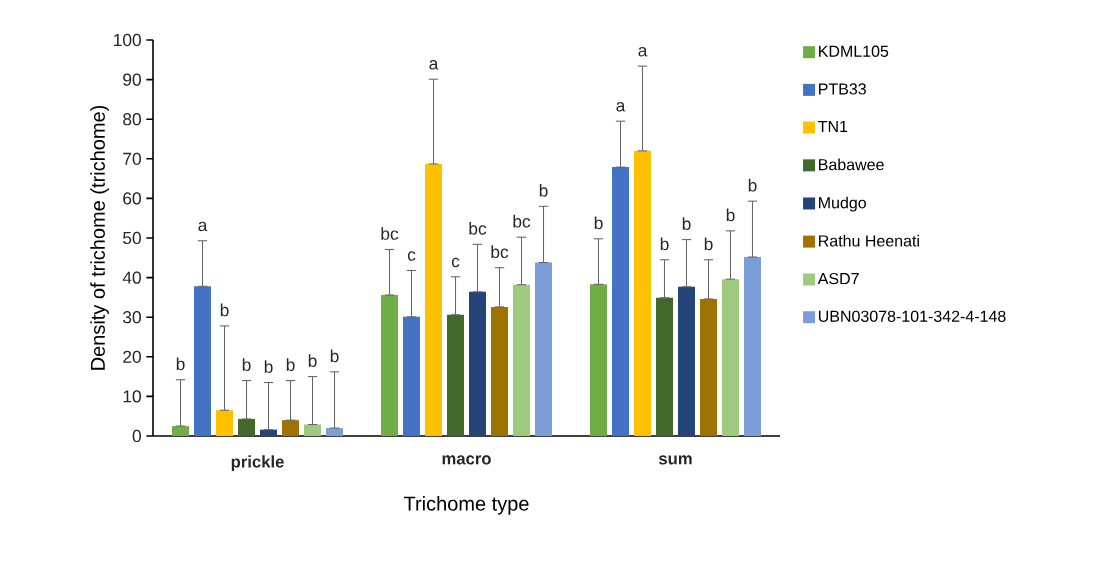  I want to click on x-tick-label: prickle, so click(257, 463).